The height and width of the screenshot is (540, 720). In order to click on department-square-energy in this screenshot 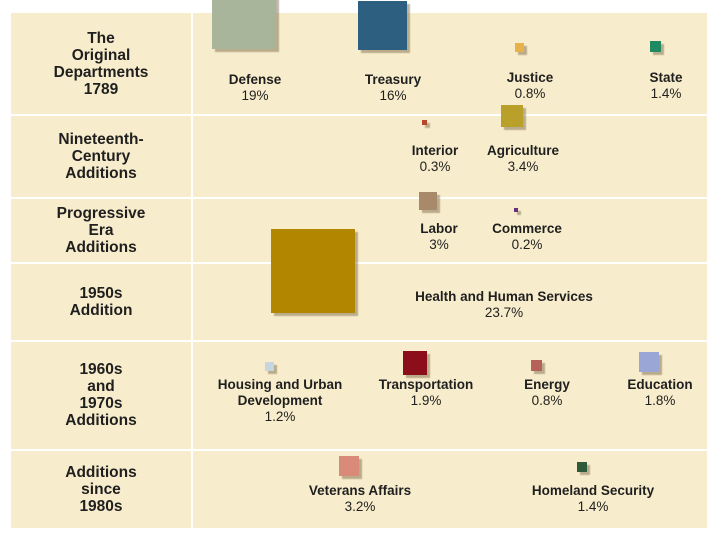, I will do `click(536, 365)`.